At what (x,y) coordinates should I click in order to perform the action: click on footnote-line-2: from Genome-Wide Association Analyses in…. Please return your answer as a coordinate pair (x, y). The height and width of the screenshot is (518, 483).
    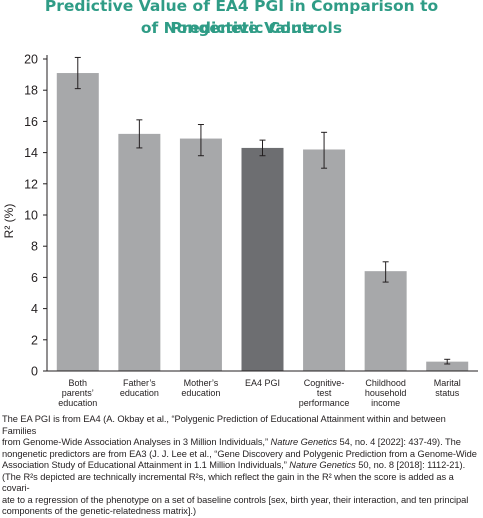
    Looking at the image, I should click on (241, 443).